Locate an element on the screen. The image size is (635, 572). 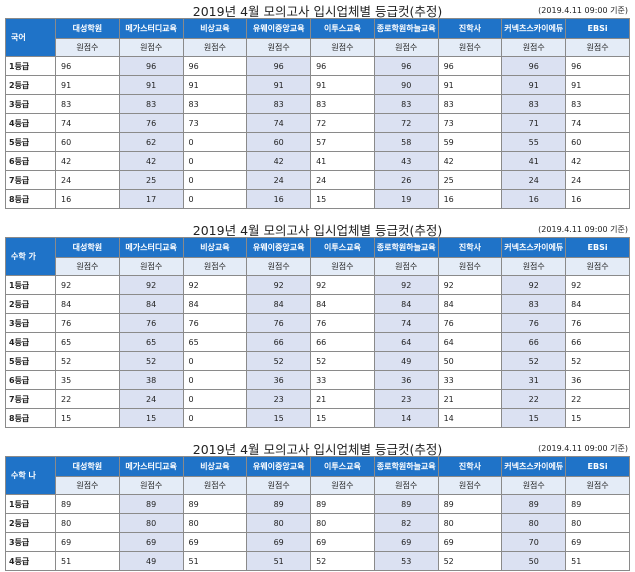
grade-row: 8등급 16 17 0 16 15 19 16 16 16 is located at coordinates (317, 199).